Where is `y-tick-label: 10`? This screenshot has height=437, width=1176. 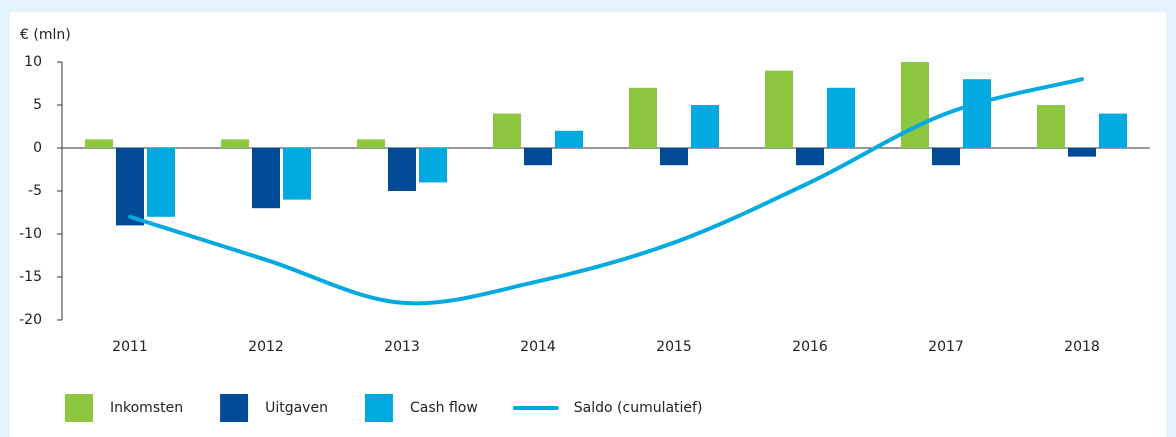 y-tick-label: 10 is located at coordinates (33, 62).